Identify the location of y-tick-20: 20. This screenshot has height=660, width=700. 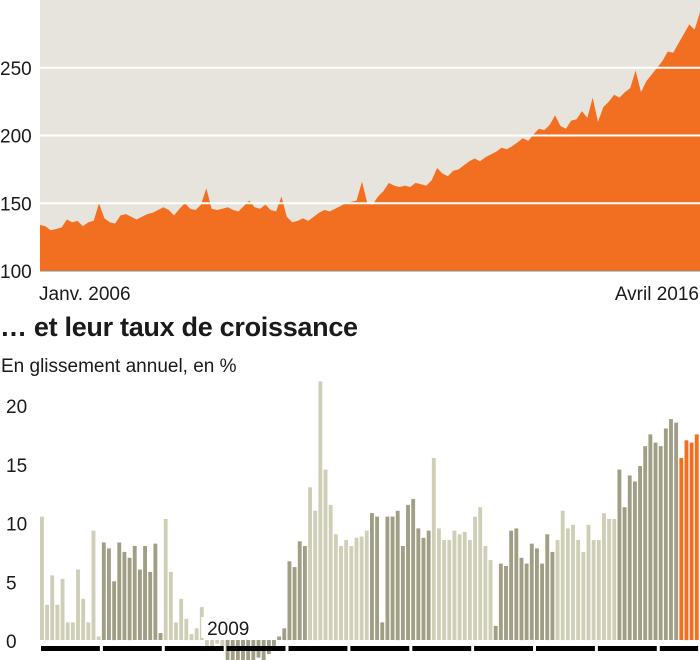
(16, 407).